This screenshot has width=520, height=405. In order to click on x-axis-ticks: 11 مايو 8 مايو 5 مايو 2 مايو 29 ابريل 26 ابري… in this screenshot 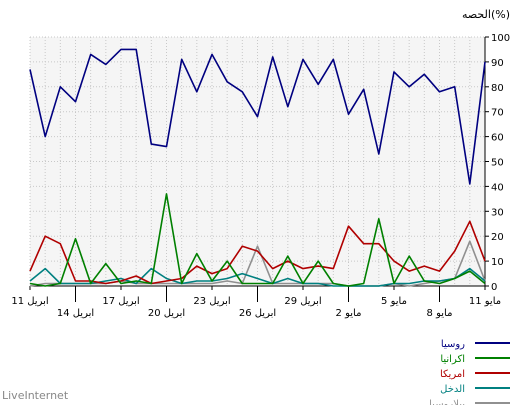, I will do `click(256, 302)`.